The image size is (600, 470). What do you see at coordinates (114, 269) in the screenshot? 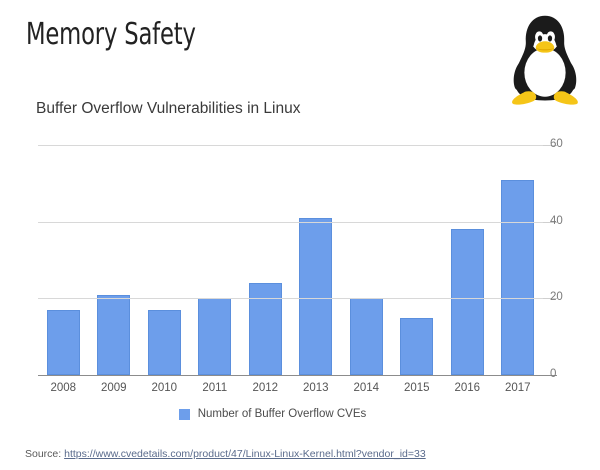
I see `bar-slot-2009: 2009` at bounding box center [114, 269].